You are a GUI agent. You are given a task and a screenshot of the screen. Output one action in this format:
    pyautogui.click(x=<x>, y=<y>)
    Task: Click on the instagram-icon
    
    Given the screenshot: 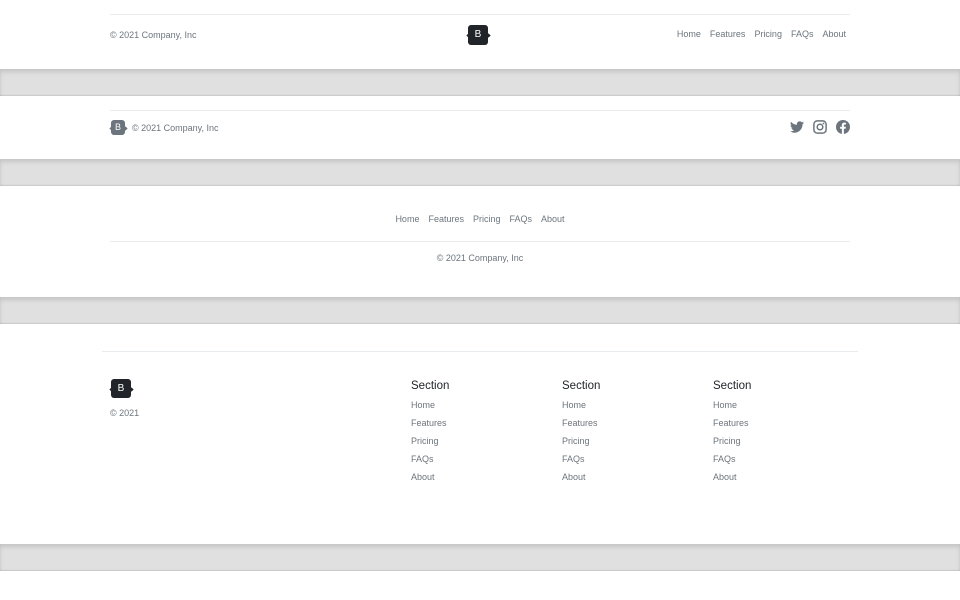 What is the action you would take?
    pyautogui.click(x=820, y=127)
    